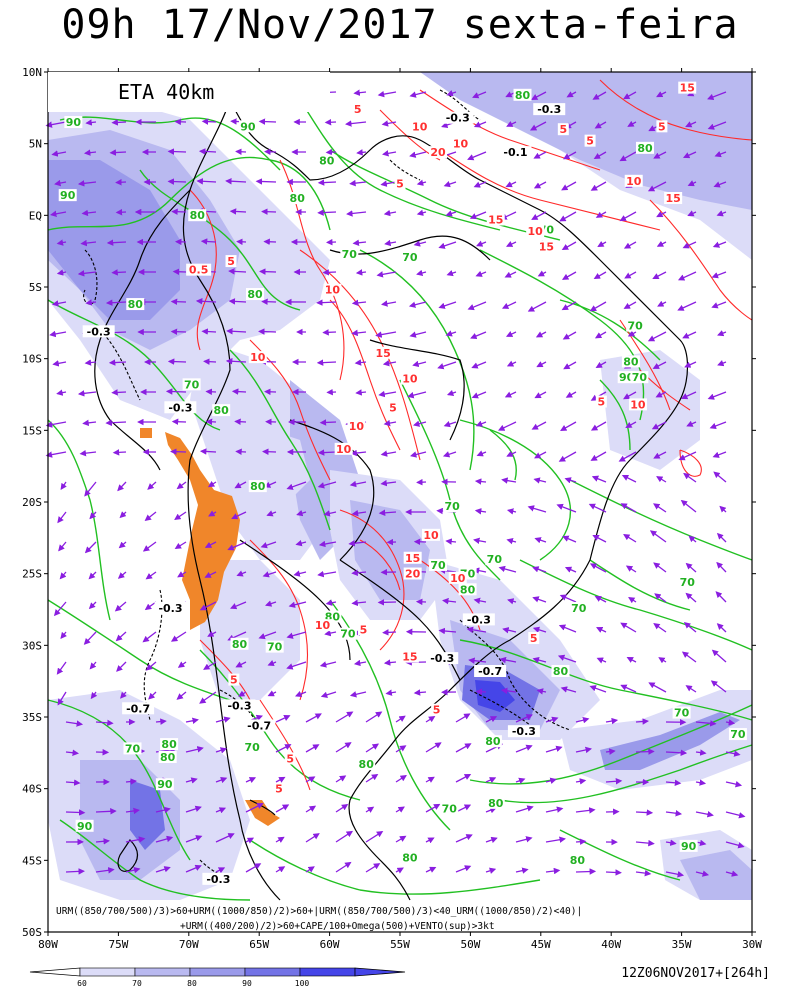 This screenshot has height=1000, width=800. I want to click on lat-tick-label: 10S, so click(32, 359).